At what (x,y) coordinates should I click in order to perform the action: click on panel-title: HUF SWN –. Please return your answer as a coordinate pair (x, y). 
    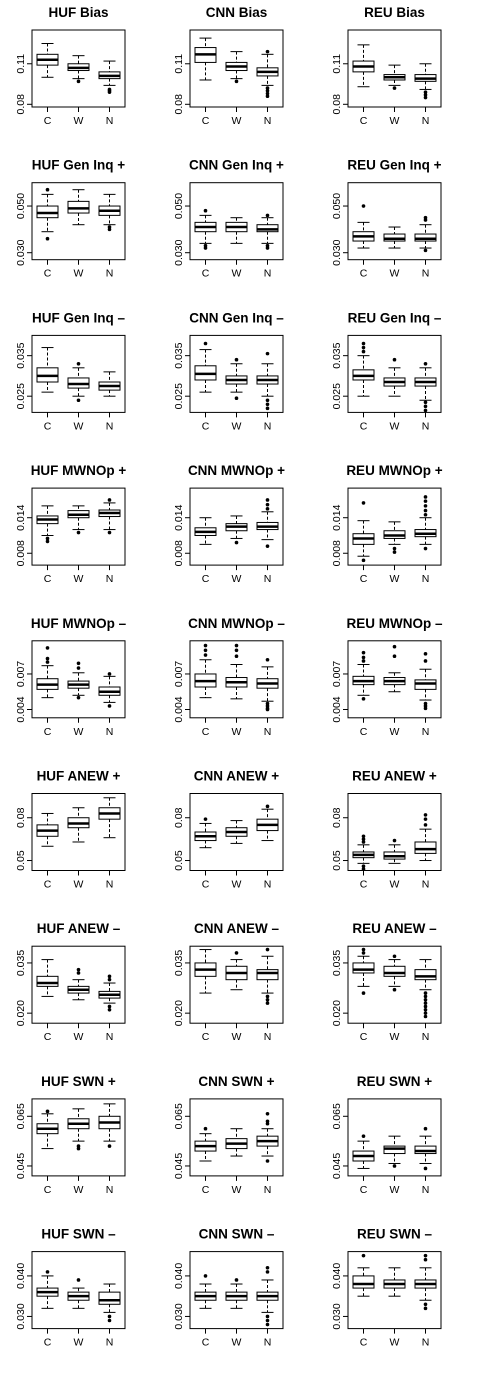
    Looking at the image, I should click on (78, 1234).